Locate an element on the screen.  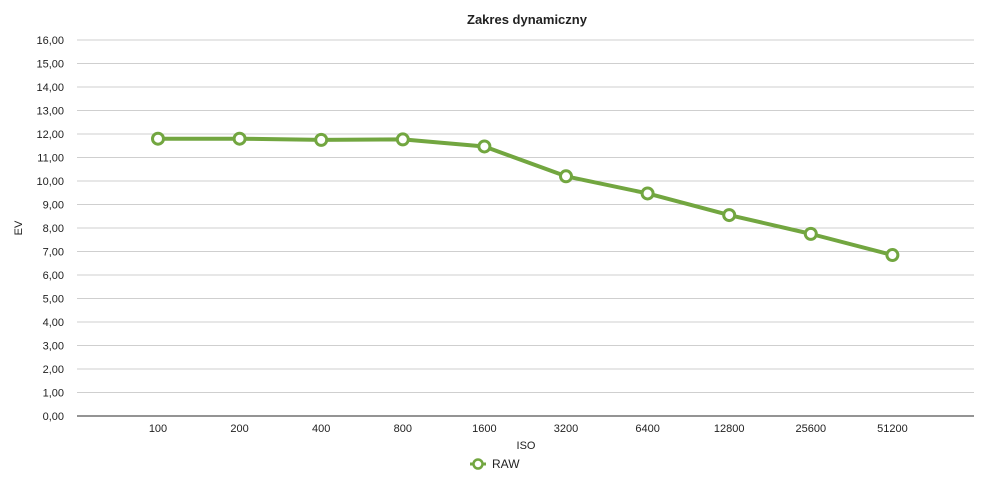
x-tick-label: 51200 is located at coordinates (892, 429).